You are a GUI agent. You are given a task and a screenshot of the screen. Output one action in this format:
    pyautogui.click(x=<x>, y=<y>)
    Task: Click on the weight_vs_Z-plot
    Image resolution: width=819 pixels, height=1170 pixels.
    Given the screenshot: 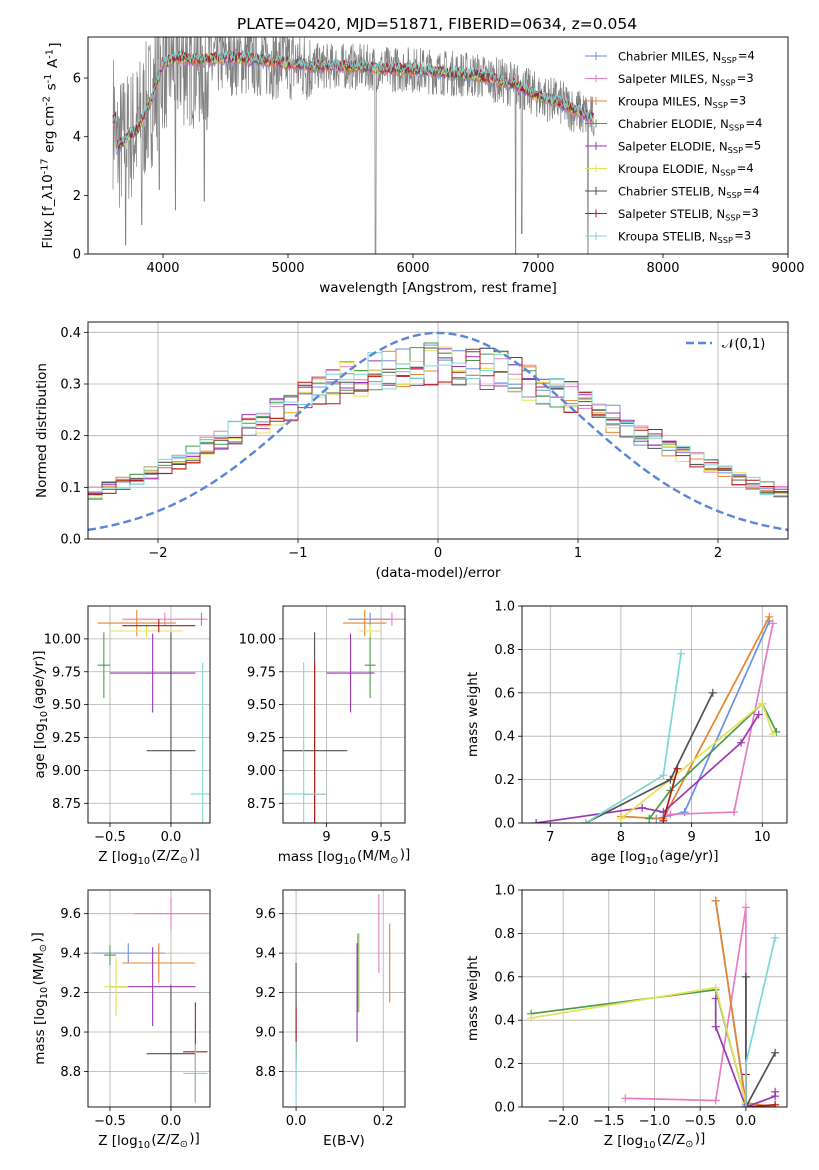 What is the action you would take?
    pyautogui.click(x=653, y=1001)
    